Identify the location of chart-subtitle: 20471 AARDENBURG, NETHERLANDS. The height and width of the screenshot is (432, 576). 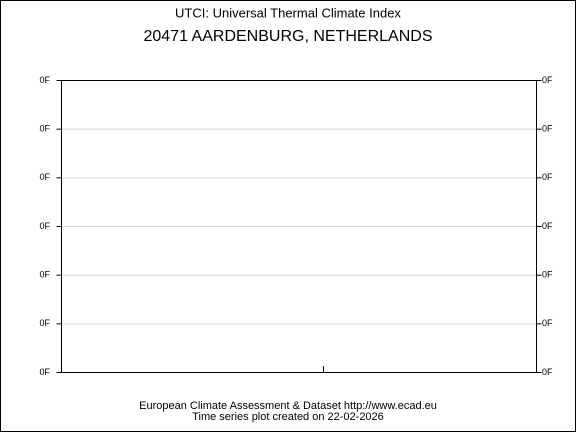
(288, 36).